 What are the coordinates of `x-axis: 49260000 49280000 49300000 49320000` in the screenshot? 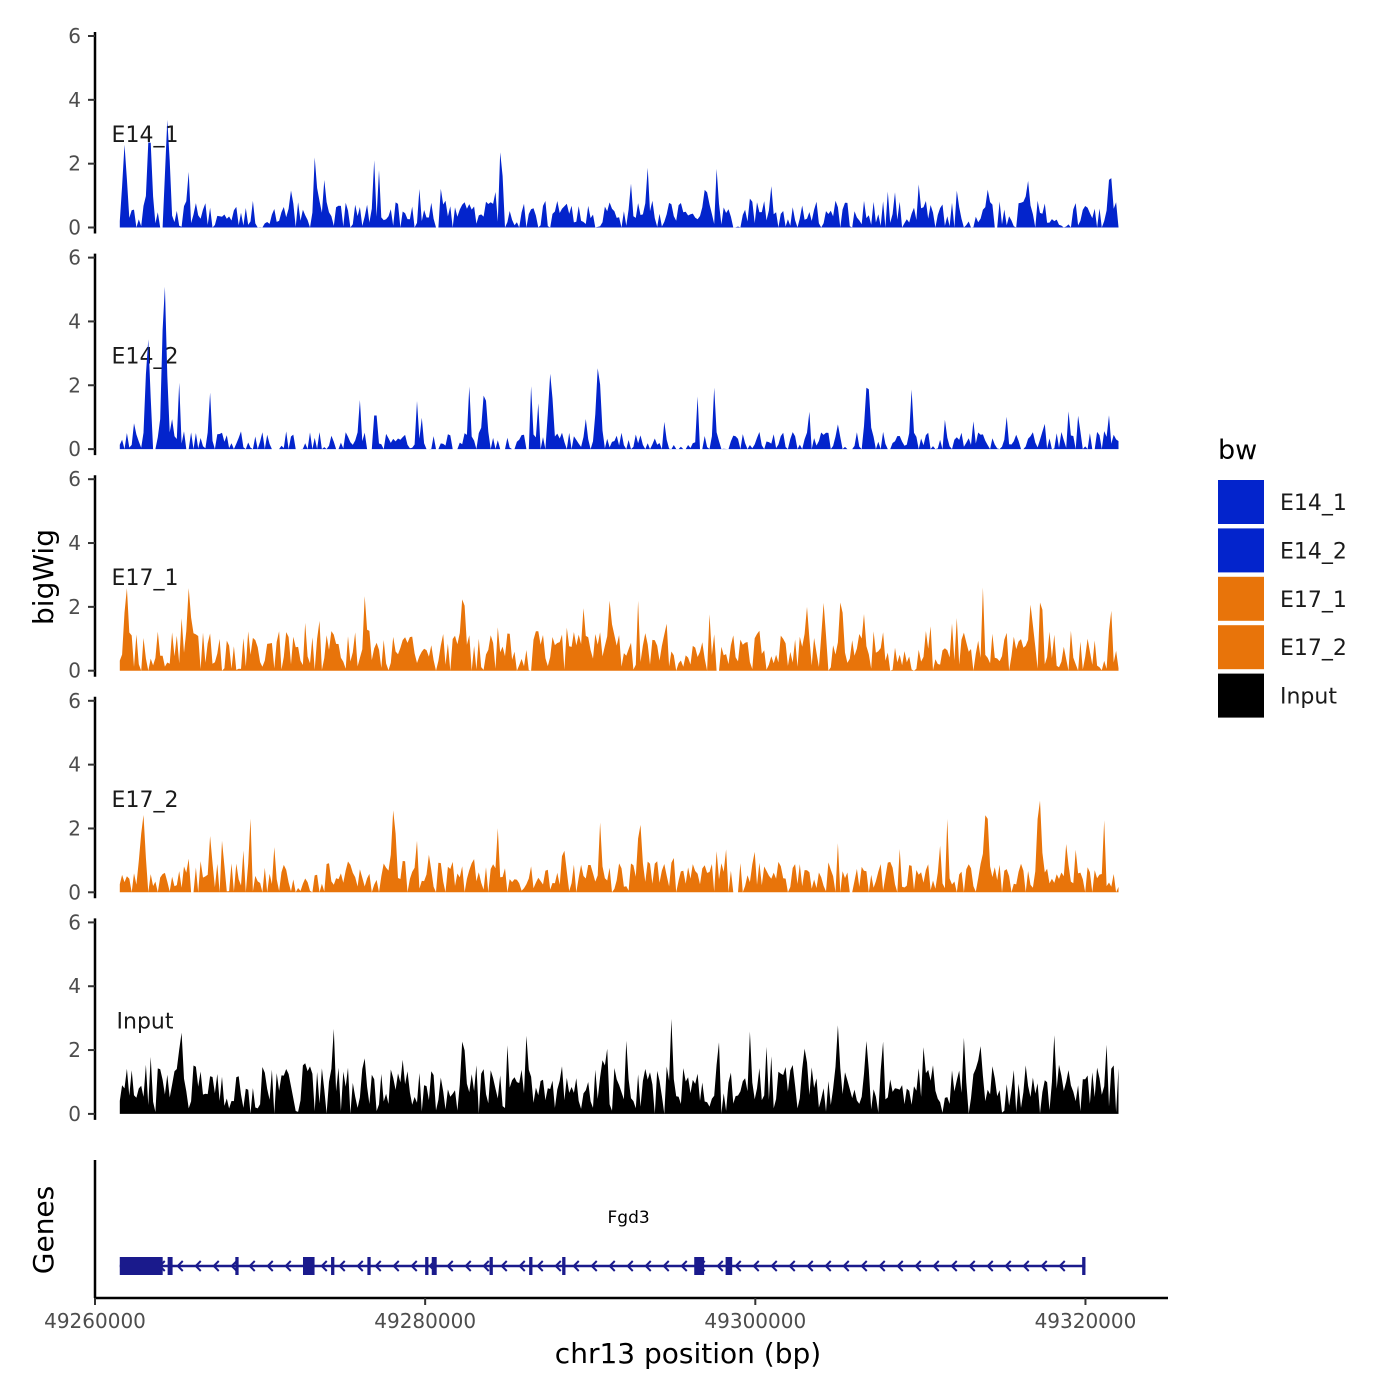 It's located at (606, 1314).